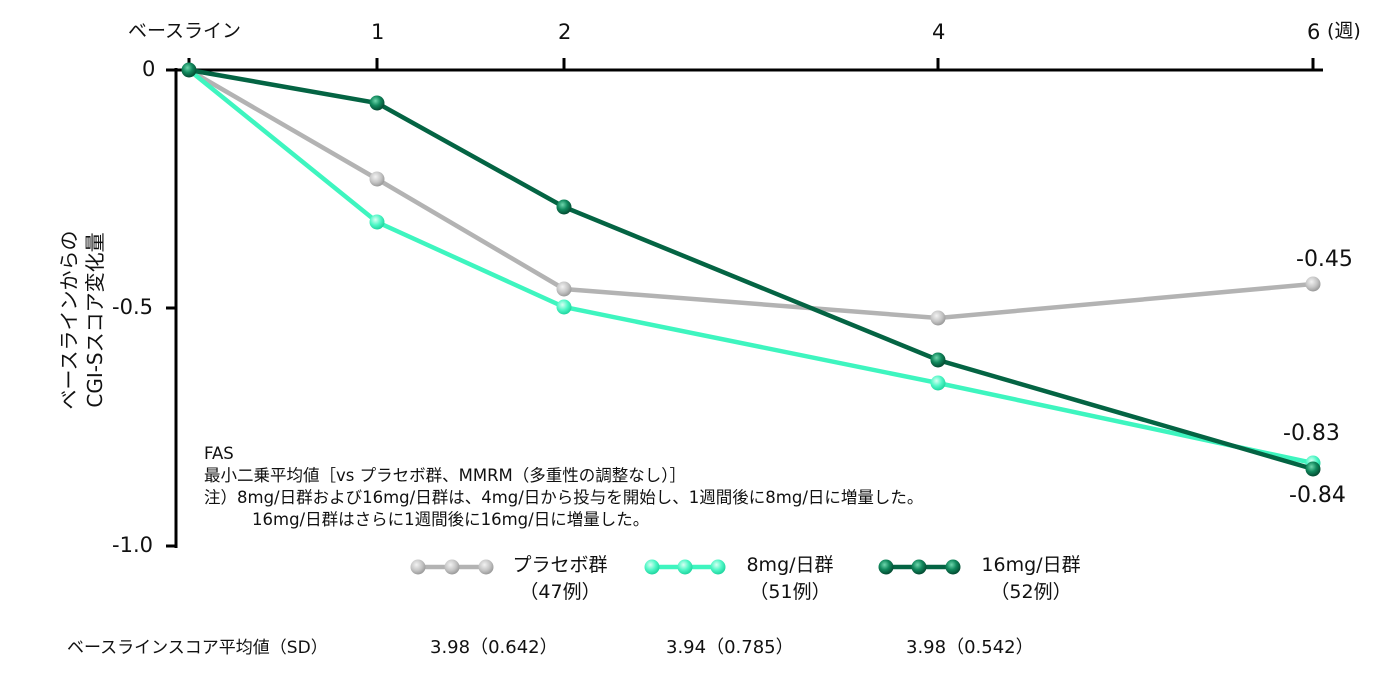  I want to click on legend-item-placebo: プラセボ群 （47例）, so click(560, 579).